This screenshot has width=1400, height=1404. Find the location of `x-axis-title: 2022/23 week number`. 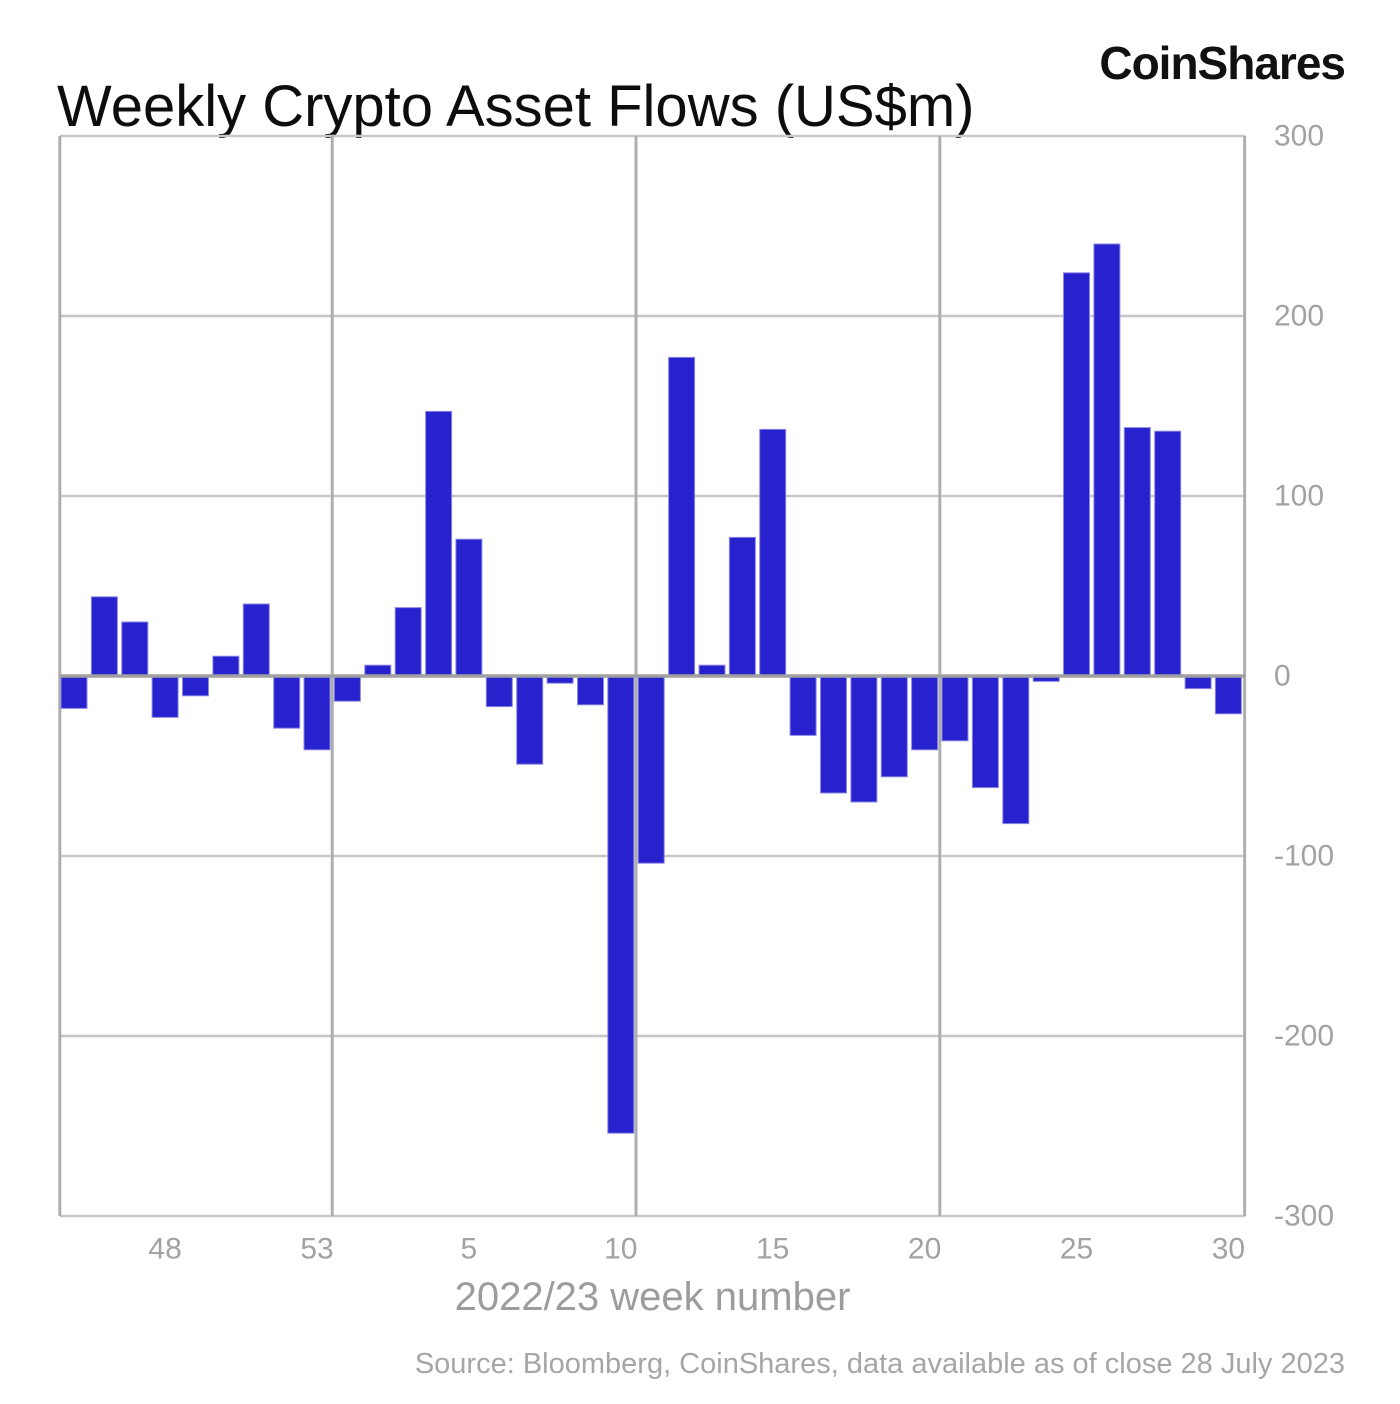

x-axis-title: 2022/23 week number is located at coordinates (652, 1297).